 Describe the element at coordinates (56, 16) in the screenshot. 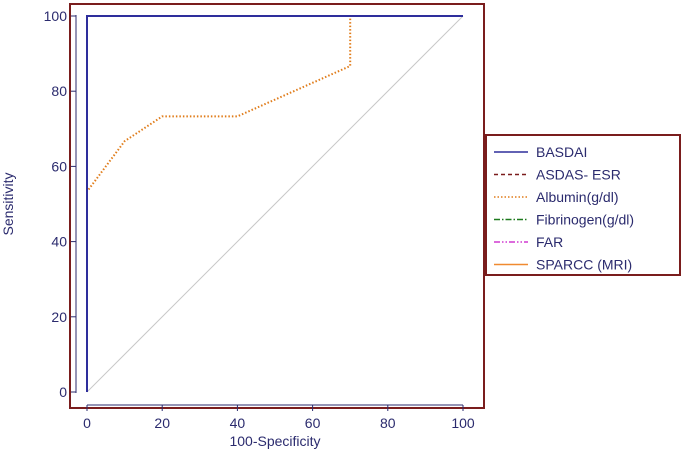

I see `y-tick-label: 100` at that location.